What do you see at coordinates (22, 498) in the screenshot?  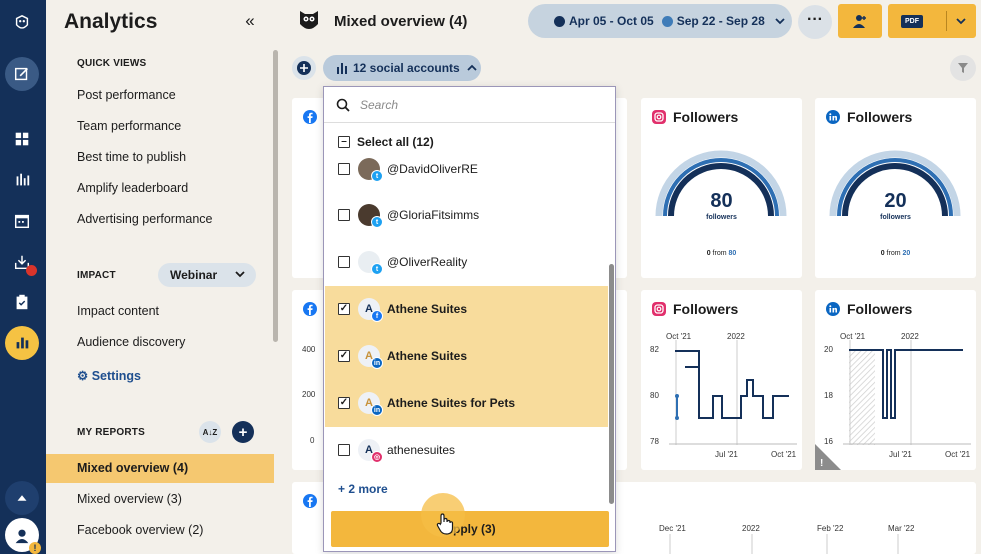 I see `chevron-up-icon` at bounding box center [22, 498].